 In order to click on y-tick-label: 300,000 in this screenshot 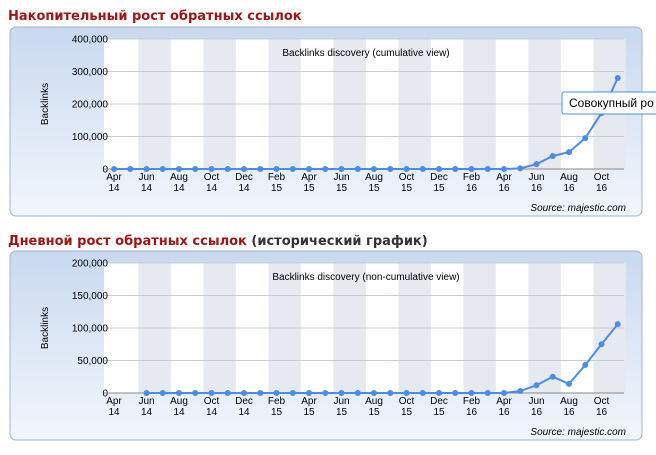, I will do `click(90, 72)`.